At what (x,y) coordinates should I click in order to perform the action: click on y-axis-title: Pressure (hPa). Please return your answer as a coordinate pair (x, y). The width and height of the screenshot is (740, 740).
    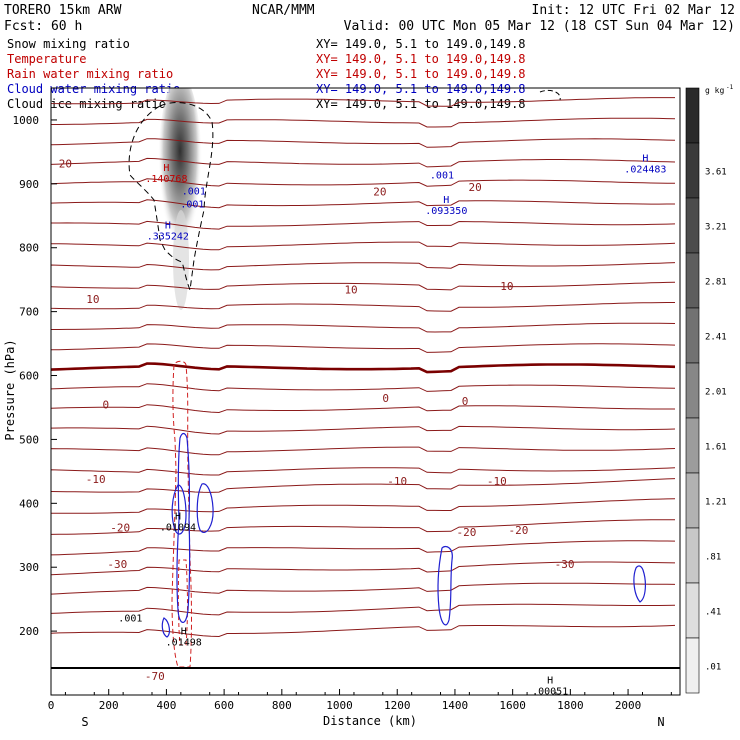
    Looking at the image, I should click on (10, 389).